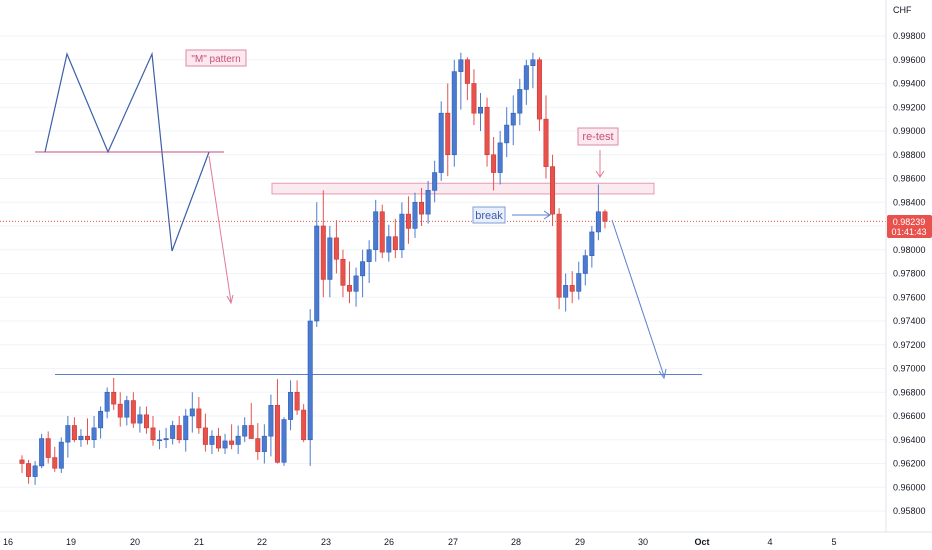  What do you see at coordinates (389, 542) in the screenshot?
I see `x-tick-label: 26` at bounding box center [389, 542].